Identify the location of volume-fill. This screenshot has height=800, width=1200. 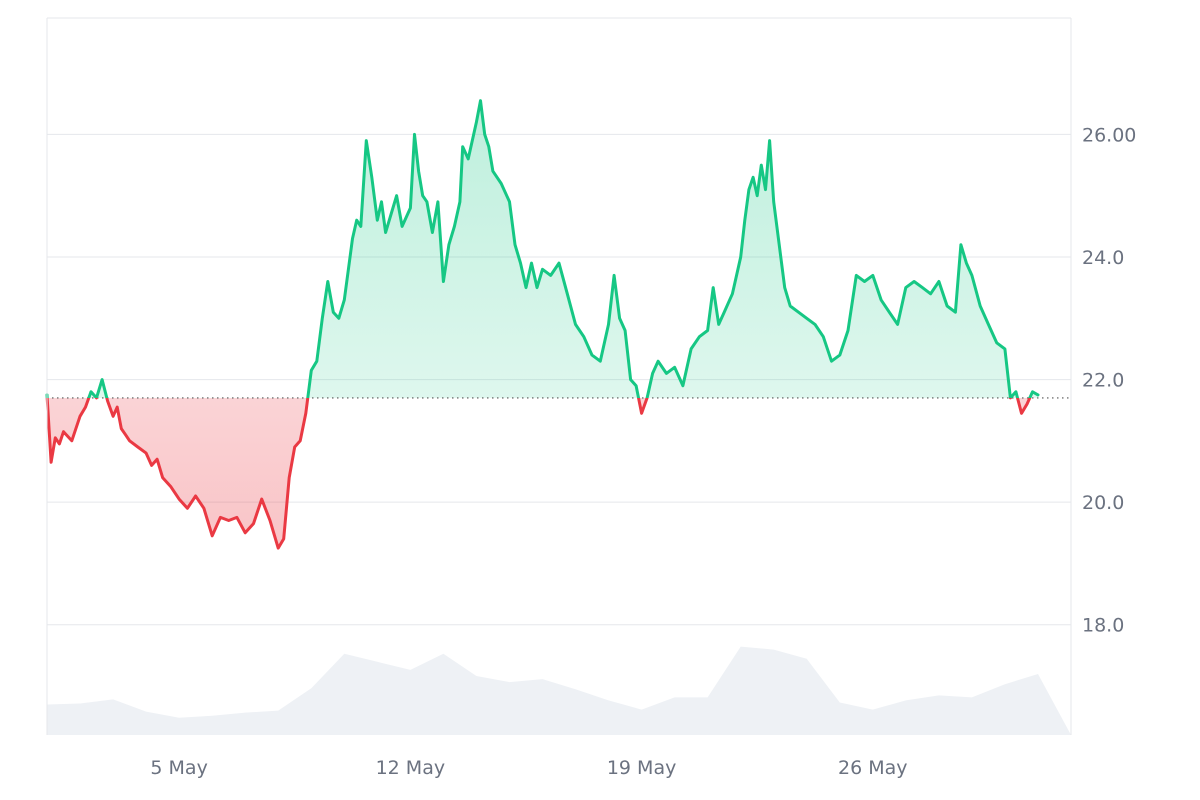
(559, 690).